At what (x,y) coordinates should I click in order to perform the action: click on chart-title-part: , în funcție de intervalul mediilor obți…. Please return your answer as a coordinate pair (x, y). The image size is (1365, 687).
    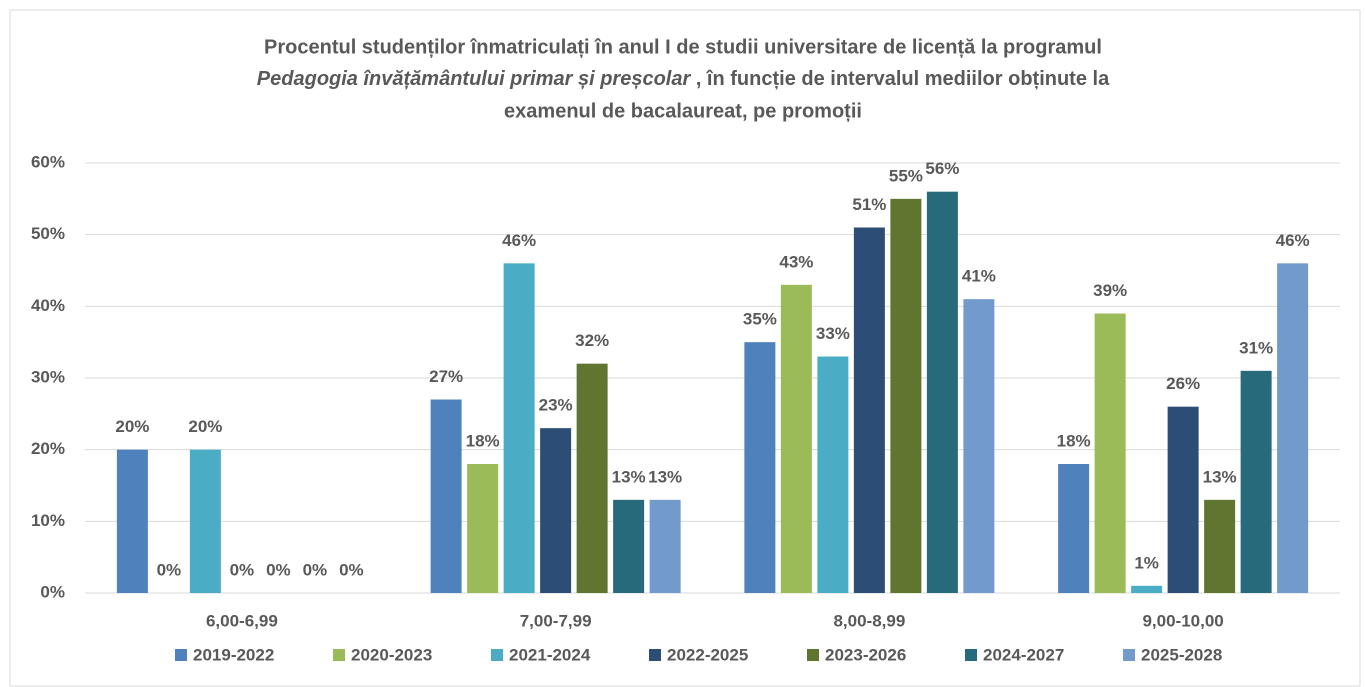
    Looking at the image, I should click on (900, 79).